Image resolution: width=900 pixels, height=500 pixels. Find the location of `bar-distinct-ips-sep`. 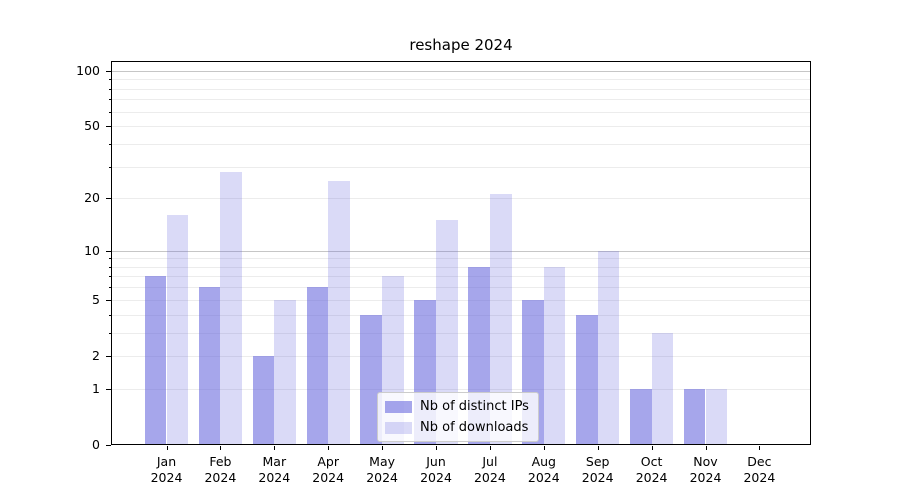

bar-distinct-ips-sep is located at coordinates (587, 379).